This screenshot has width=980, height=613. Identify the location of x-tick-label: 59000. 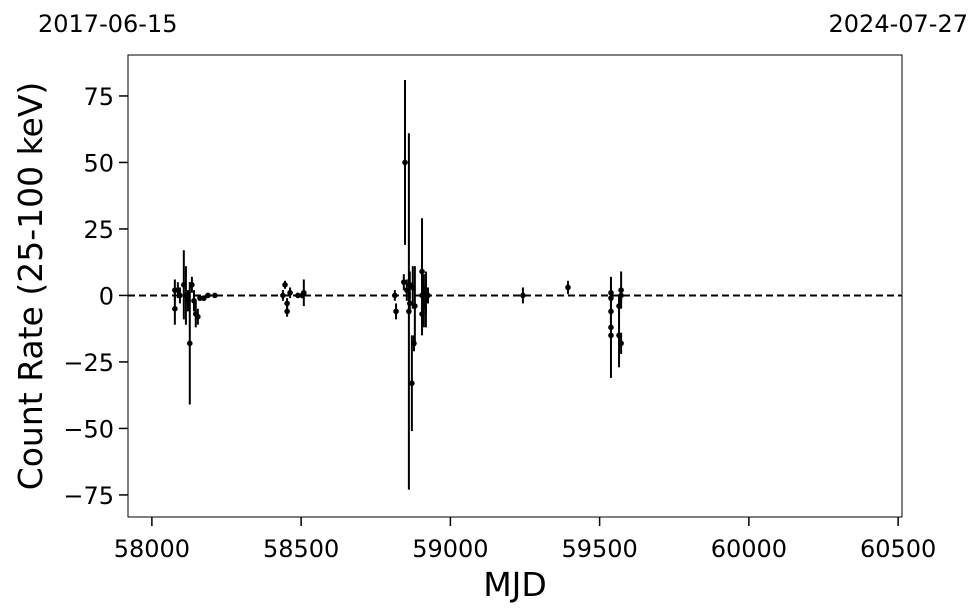
(450, 549).